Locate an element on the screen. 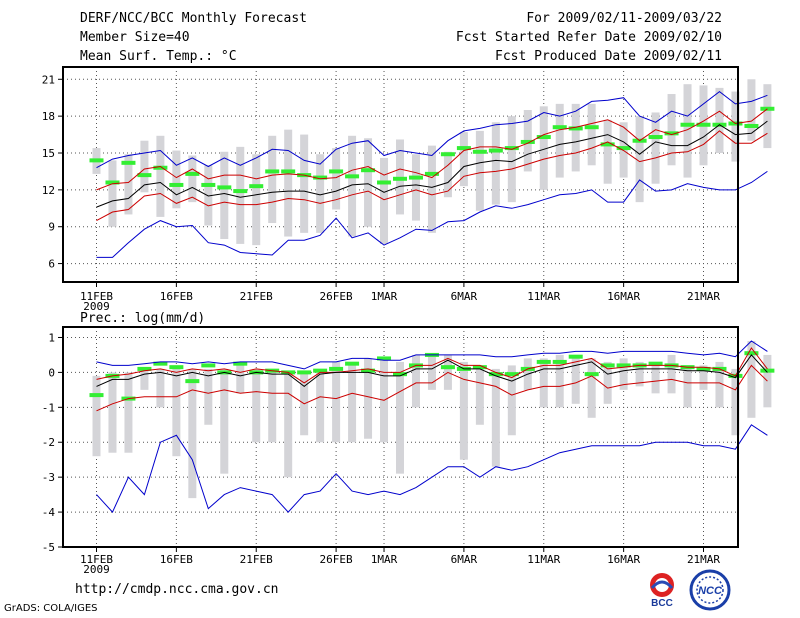 Image resolution: width=800 pixels, height=618 pixels. x-tick-label: 11FEB is located at coordinates (96, 559).